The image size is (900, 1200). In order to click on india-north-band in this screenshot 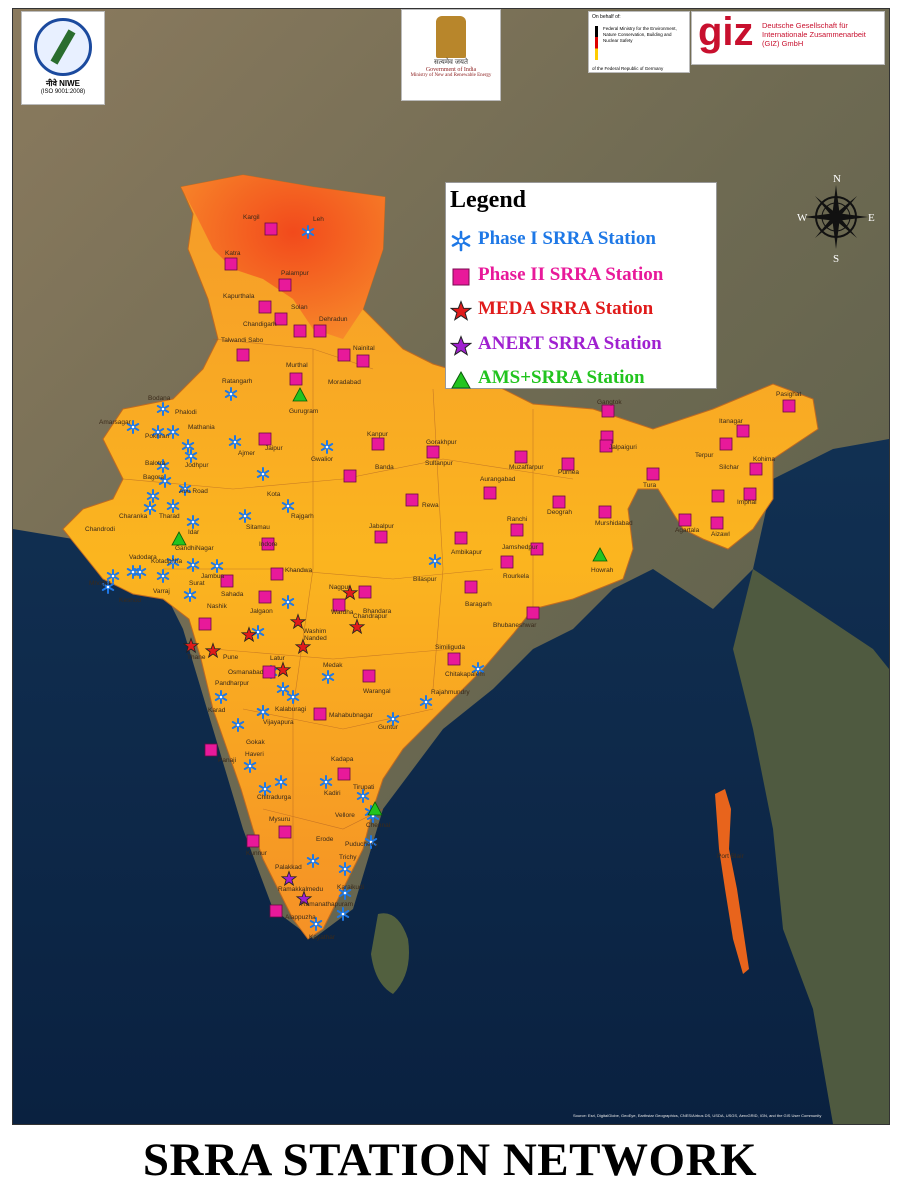, I will do `click(283, 257)`.